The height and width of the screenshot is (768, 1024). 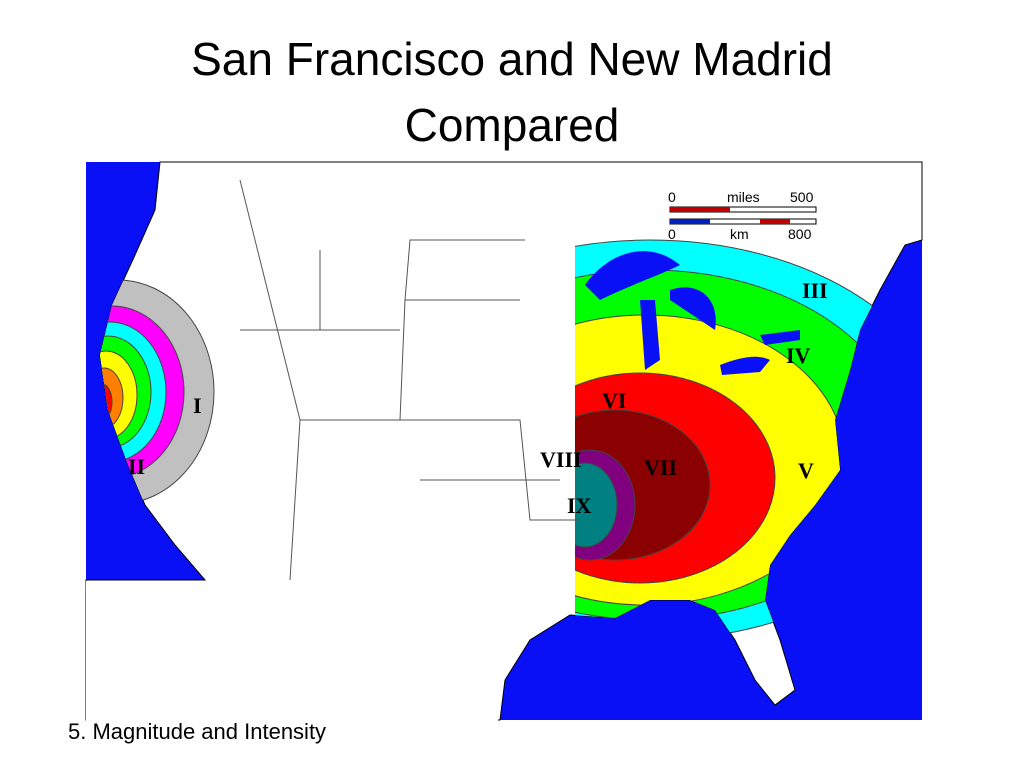 What do you see at coordinates (197, 731) in the screenshot?
I see `caption: 5. Magnitude and Intensity` at bounding box center [197, 731].